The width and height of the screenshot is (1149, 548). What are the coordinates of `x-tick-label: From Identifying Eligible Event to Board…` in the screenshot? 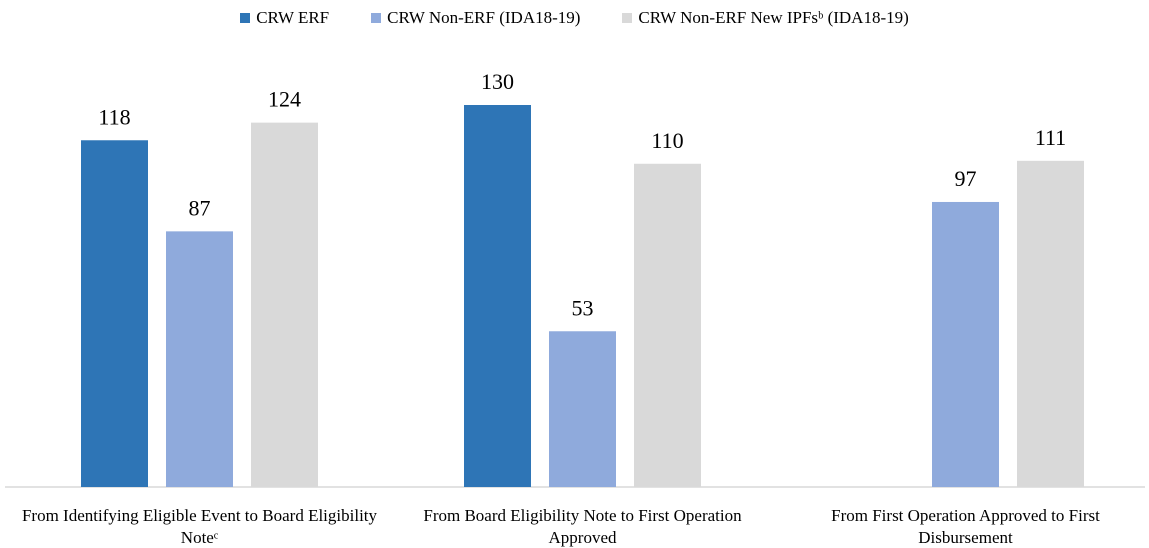 It's located at (199, 526).